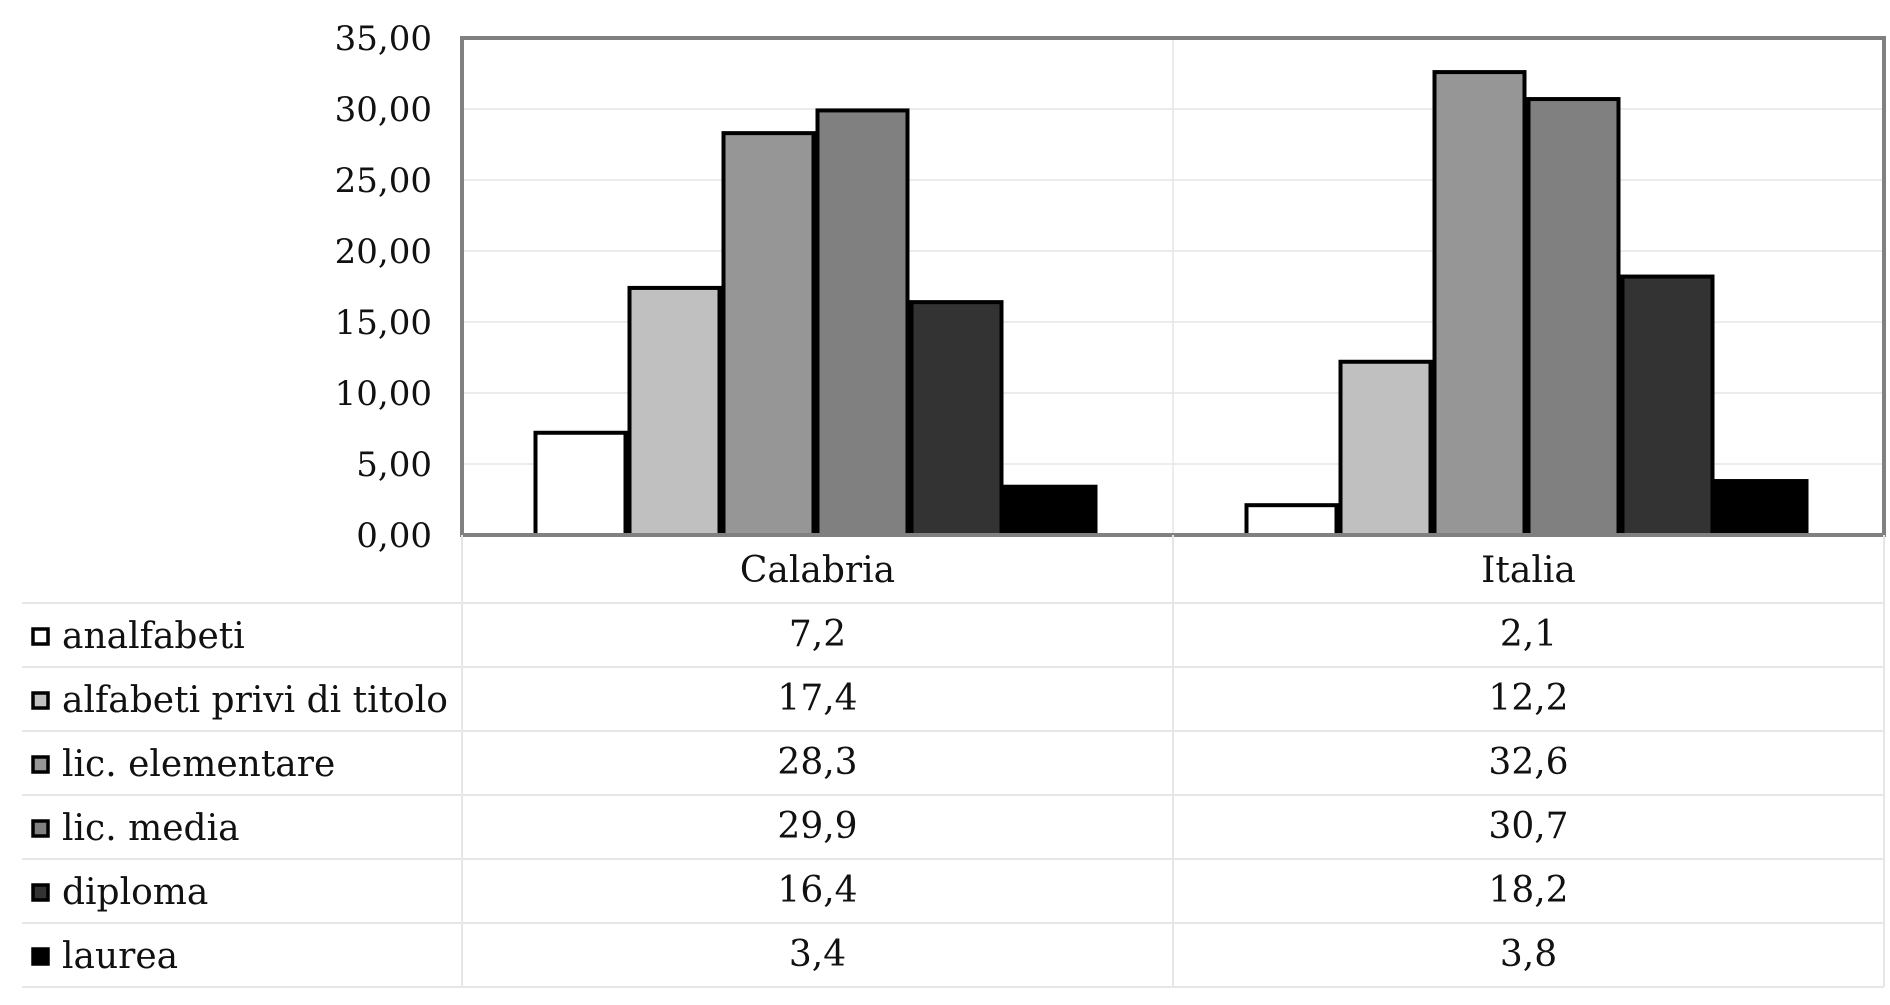 The width and height of the screenshot is (1890, 1005). Describe the element at coordinates (1667, 405) in the screenshot. I see `bar-diploma-italia` at that location.